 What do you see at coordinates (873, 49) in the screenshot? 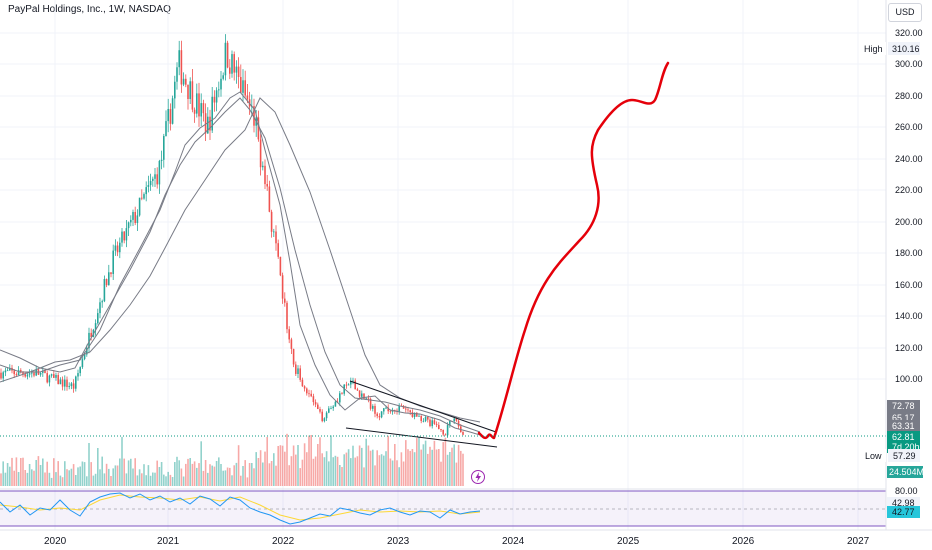
I see `high-label: High` at bounding box center [873, 49].